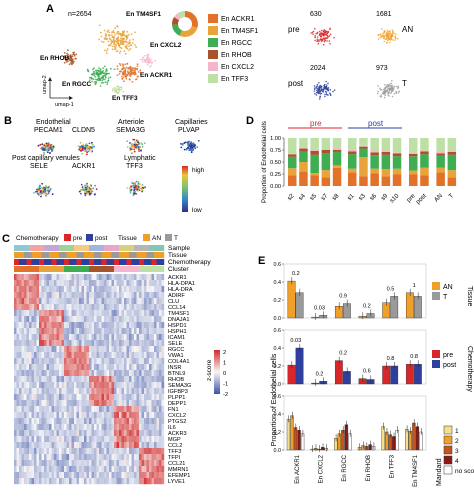  Describe the element at coordinates (125, 269) in the screenshot. I see `annot-cluster-cell` at that location.